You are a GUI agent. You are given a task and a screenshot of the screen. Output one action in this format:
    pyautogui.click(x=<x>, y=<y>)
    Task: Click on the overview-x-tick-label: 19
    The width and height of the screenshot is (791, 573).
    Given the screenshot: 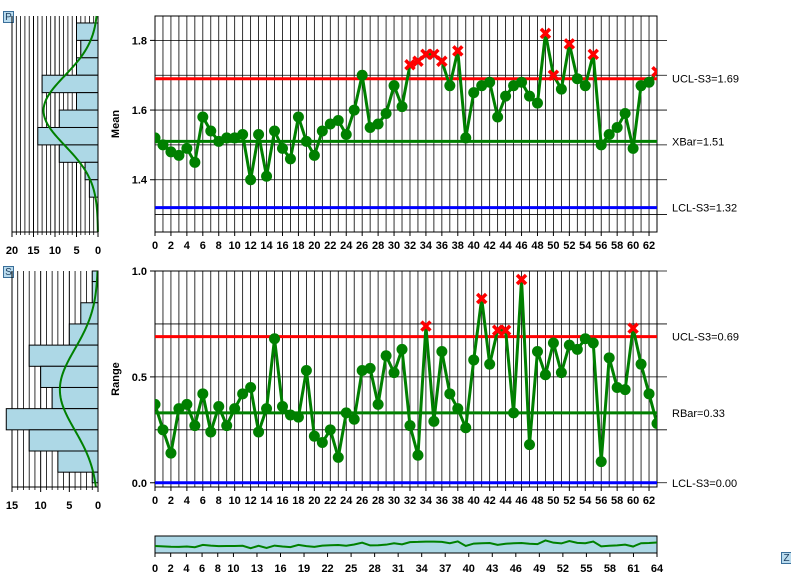 What is the action you would take?
    pyautogui.click(x=304, y=568)
    